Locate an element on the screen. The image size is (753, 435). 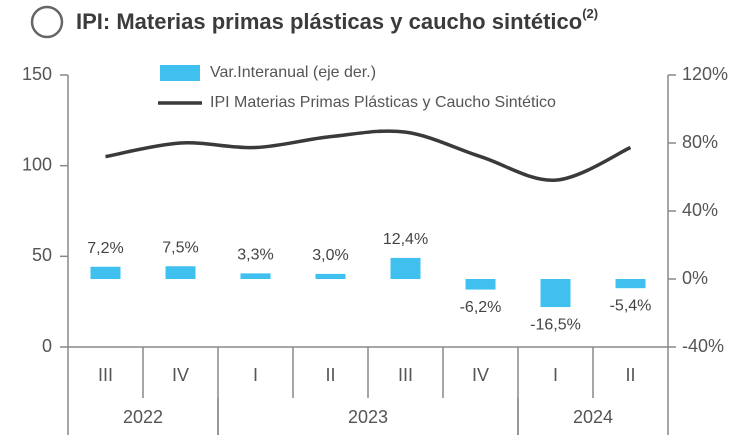
group-label: 2024 is located at coordinates (593, 417).